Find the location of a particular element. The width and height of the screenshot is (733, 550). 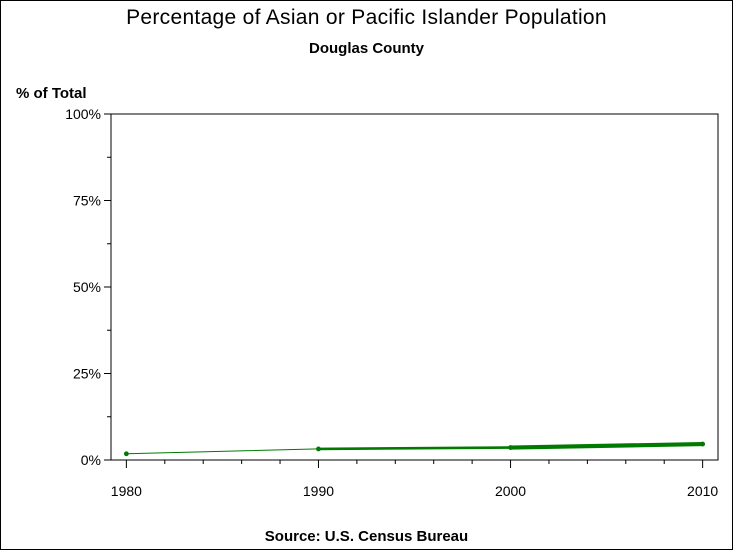

y-tick-label: 75% is located at coordinates (87, 201).